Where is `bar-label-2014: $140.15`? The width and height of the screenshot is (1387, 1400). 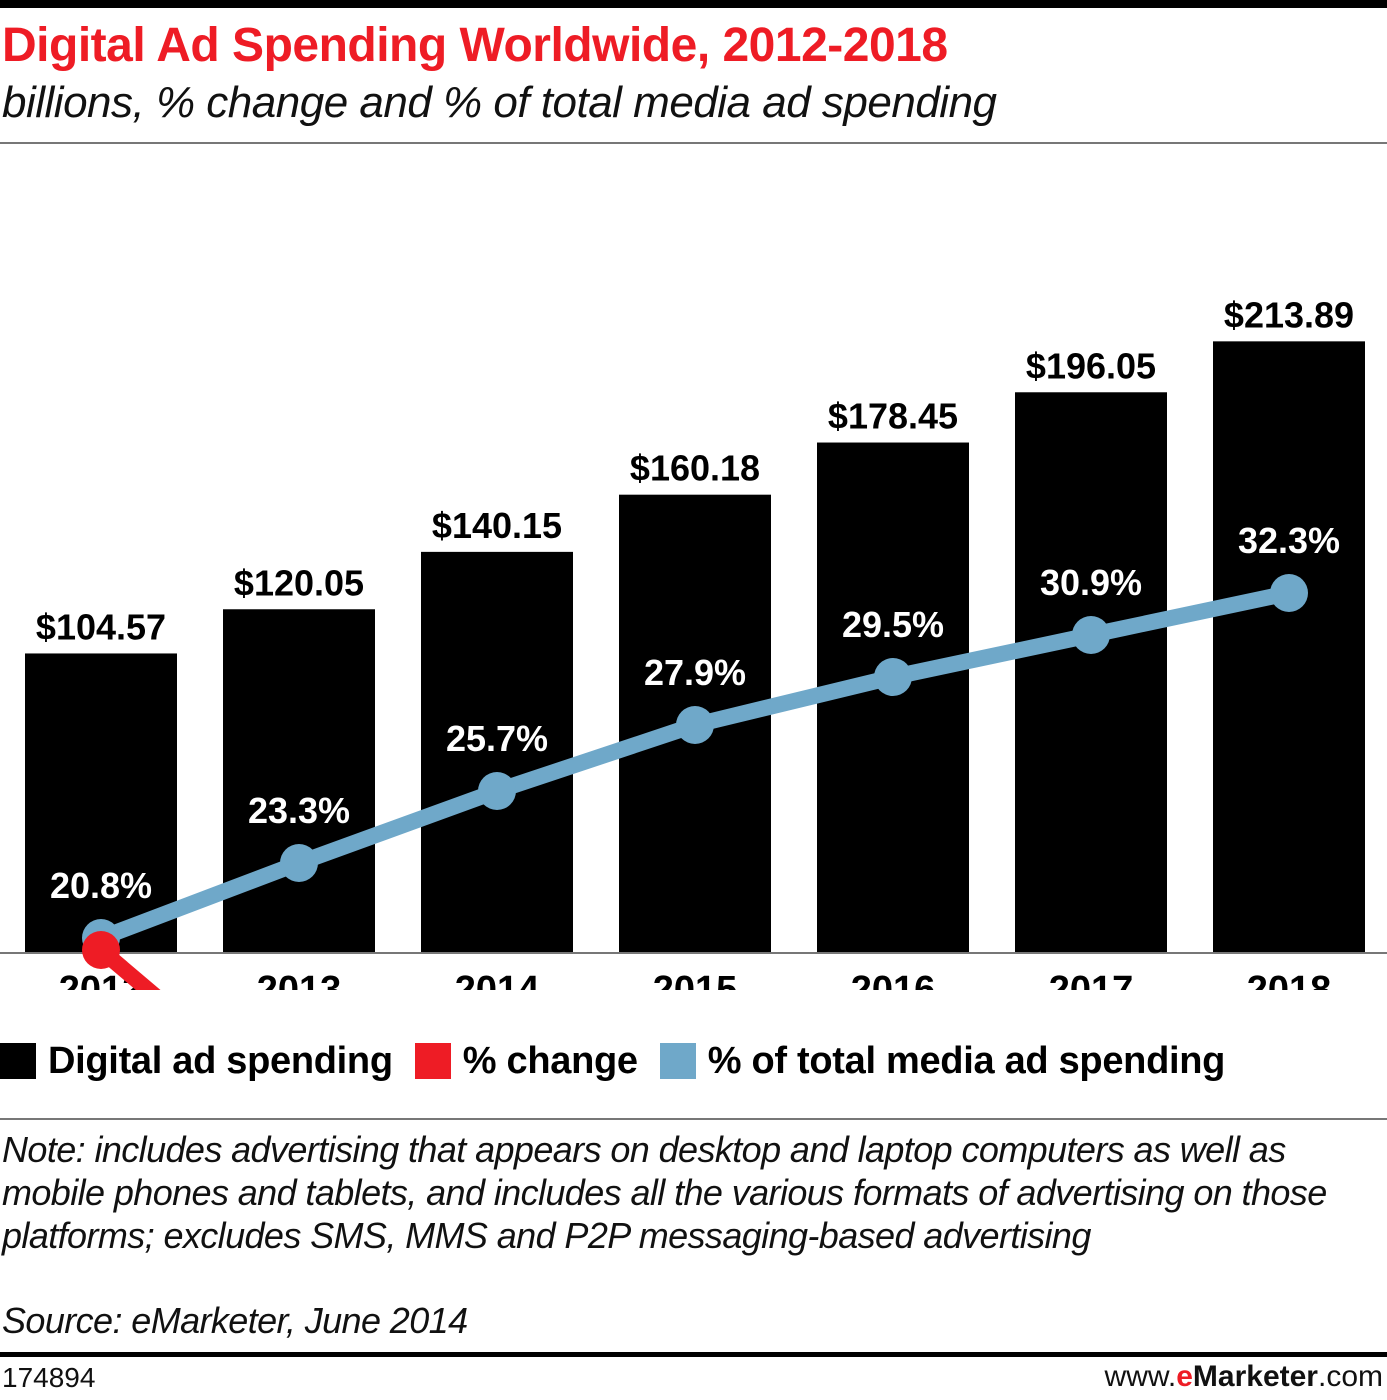 bar-label-2014: $140.15 is located at coordinates (497, 525).